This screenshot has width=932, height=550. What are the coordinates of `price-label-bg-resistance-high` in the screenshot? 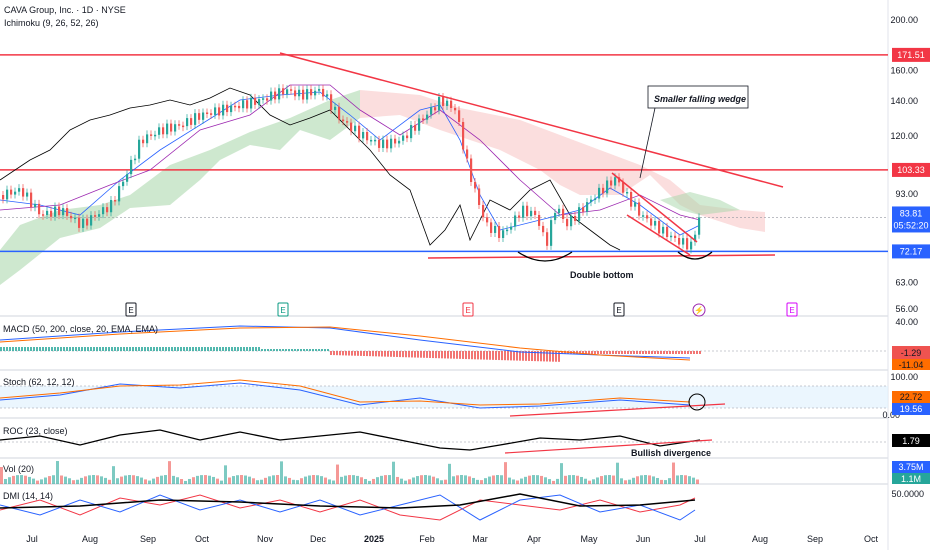 It's located at (911, 54).